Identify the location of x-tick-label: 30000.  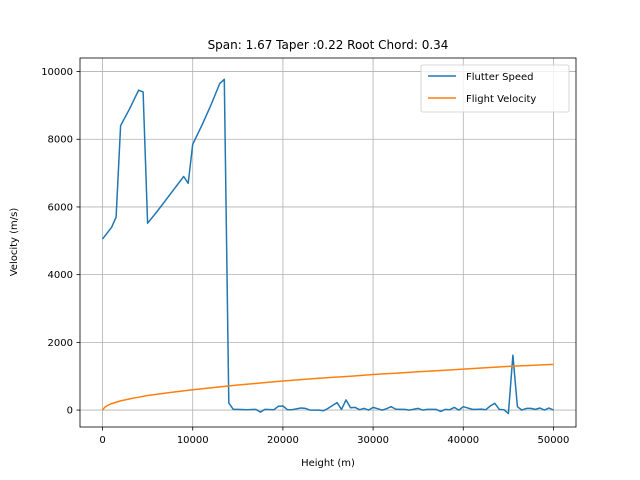
(373, 440).